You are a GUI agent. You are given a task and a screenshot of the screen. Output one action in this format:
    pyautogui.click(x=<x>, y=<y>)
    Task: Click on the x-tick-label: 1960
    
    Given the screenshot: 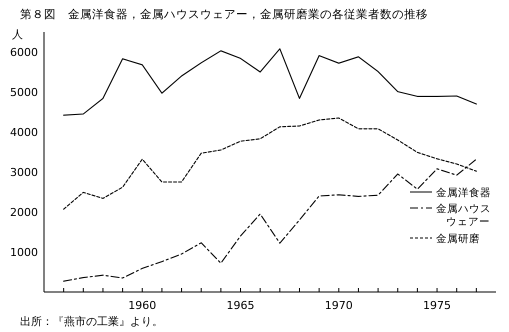 What is the action you would take?
    pyautogui.click(x=142, y=305)
    